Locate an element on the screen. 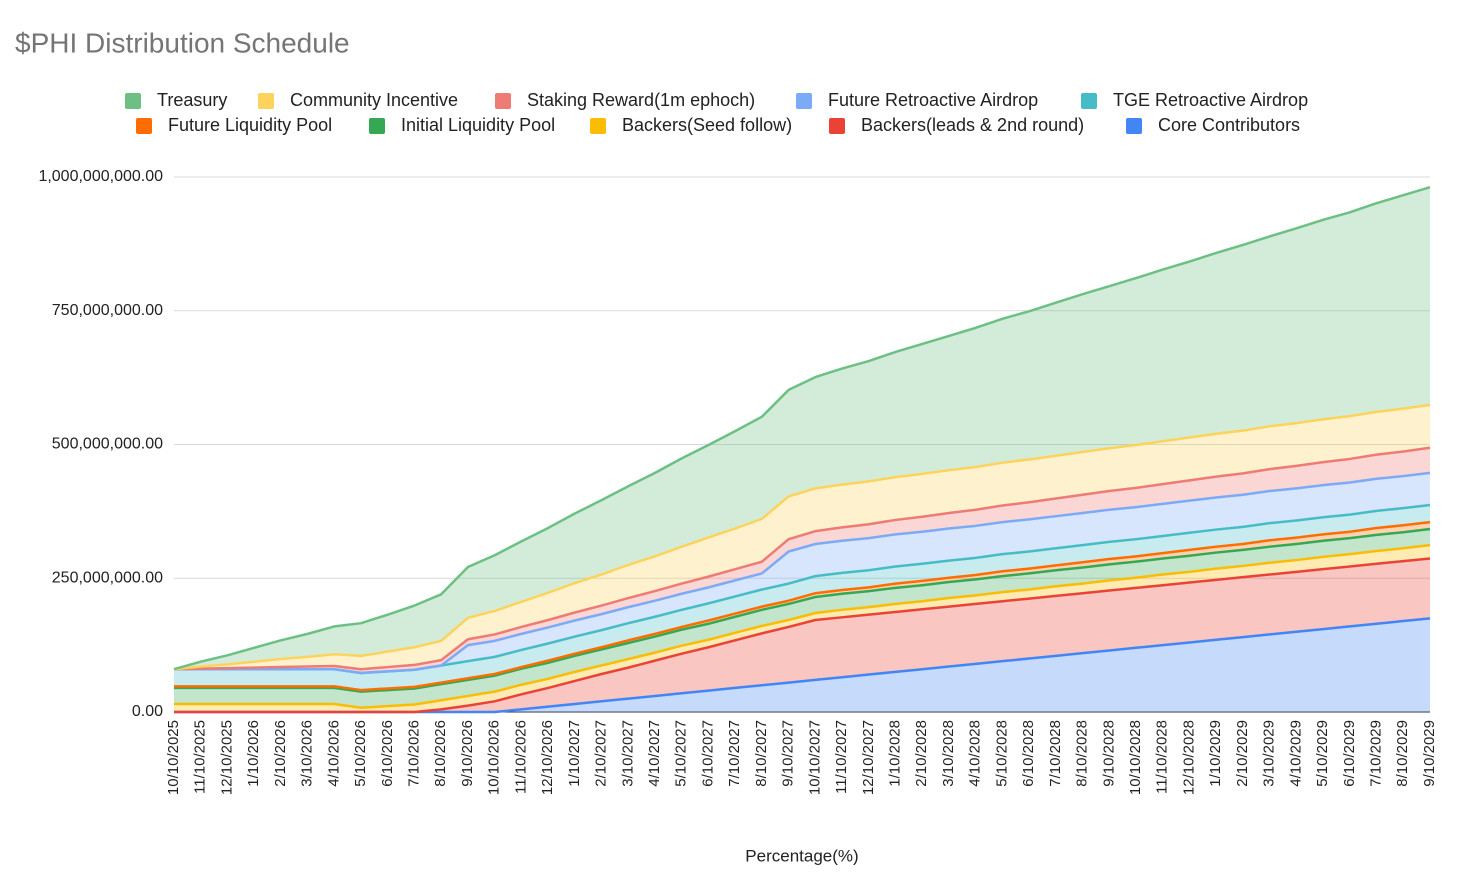 The image size is (1462, 883). x-tick-label: 11/10/2027 is located at coordinates (841, 757).